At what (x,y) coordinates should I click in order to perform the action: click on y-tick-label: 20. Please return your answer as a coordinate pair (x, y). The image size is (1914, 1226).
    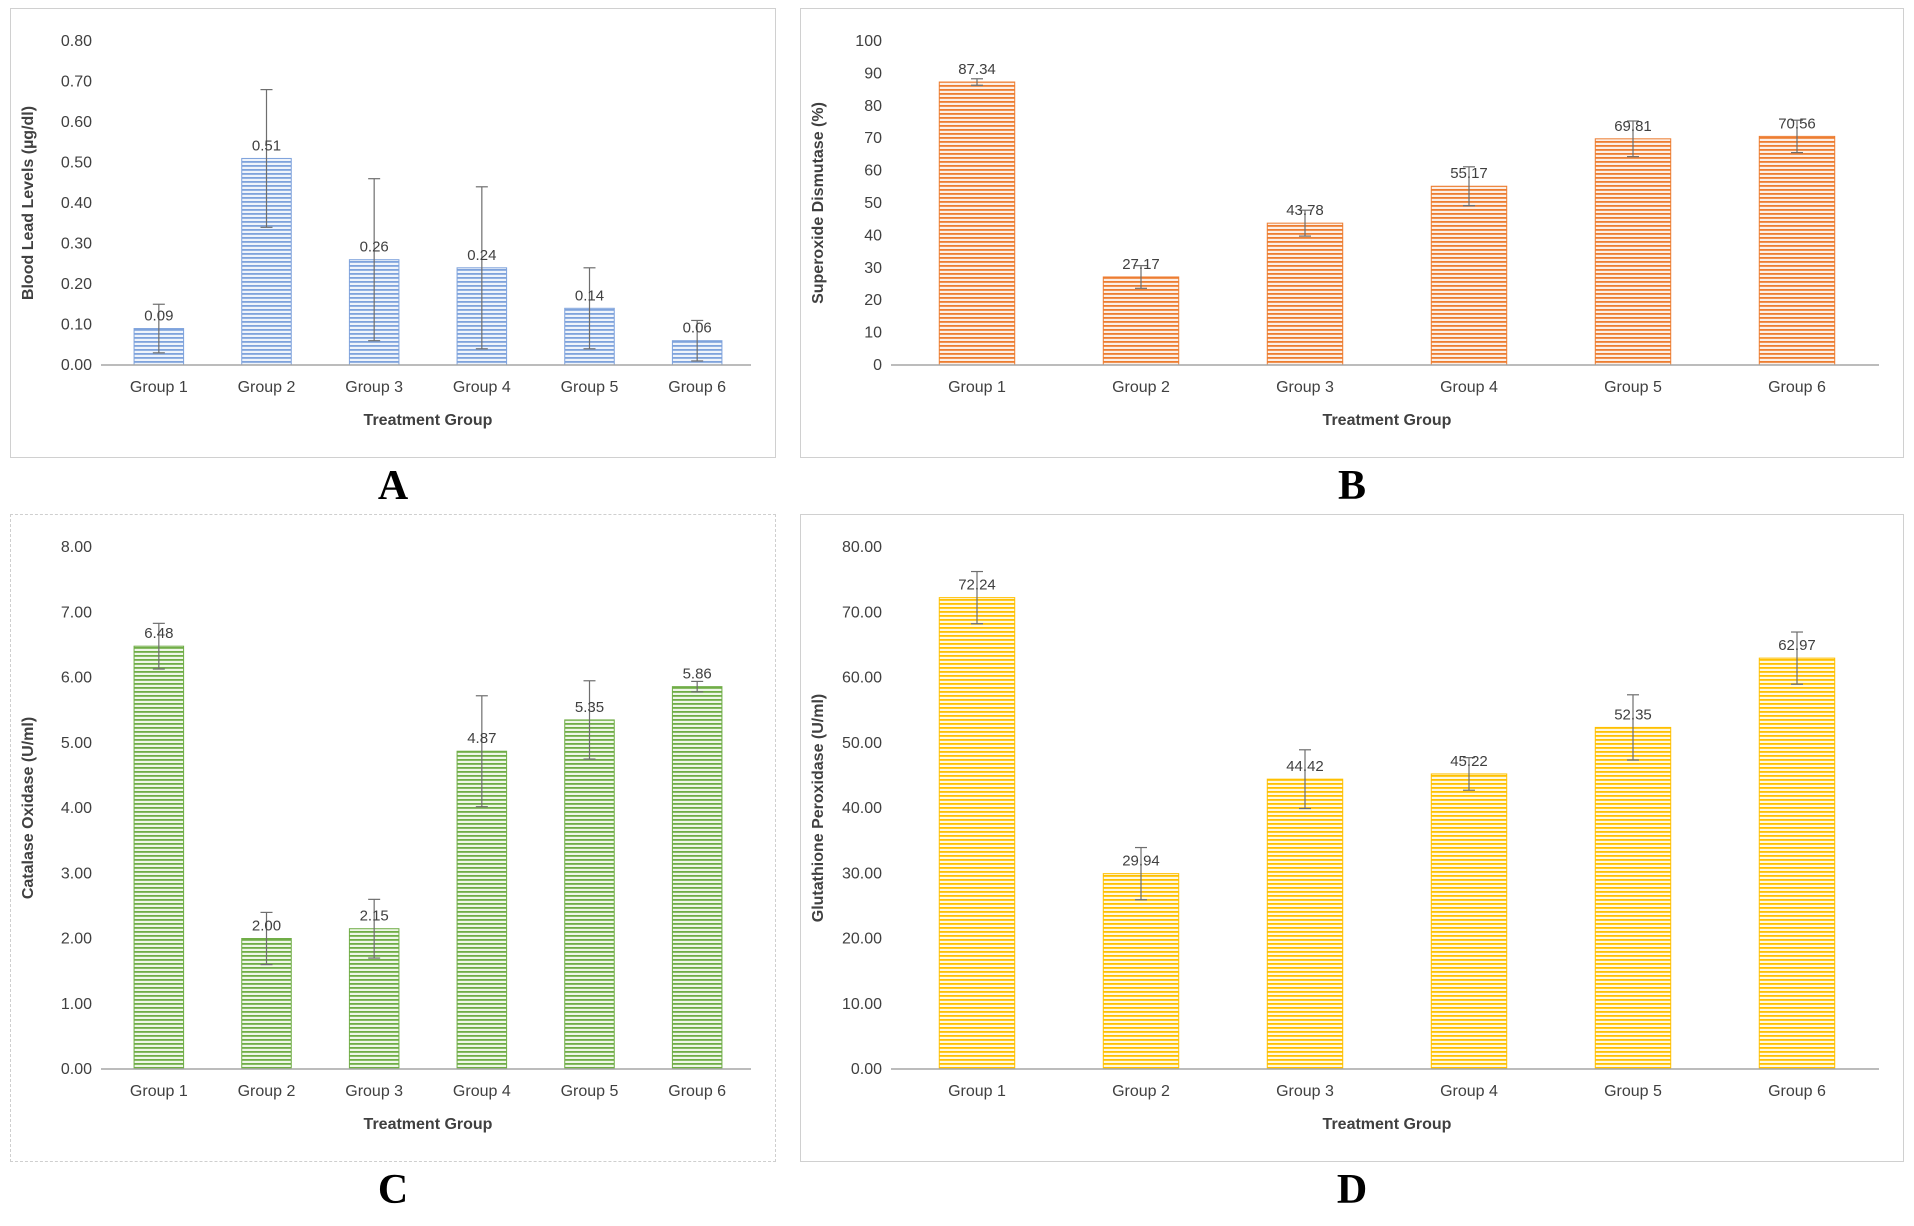
    Looking at the image, I should click on (873, 300).